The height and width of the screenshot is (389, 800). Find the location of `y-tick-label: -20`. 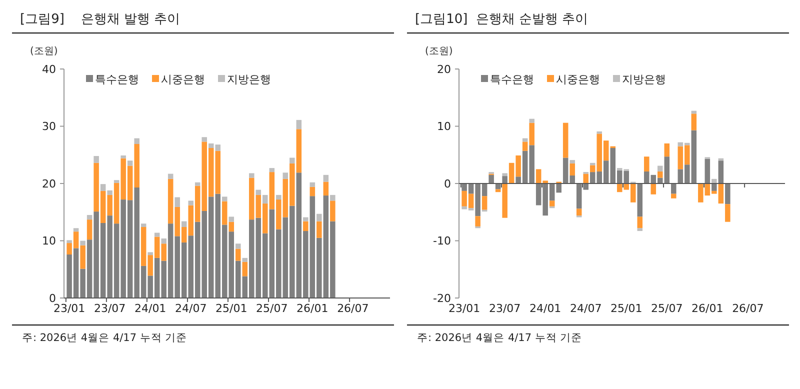

y-tick-label: -20 is located at coordinates (442, 298).